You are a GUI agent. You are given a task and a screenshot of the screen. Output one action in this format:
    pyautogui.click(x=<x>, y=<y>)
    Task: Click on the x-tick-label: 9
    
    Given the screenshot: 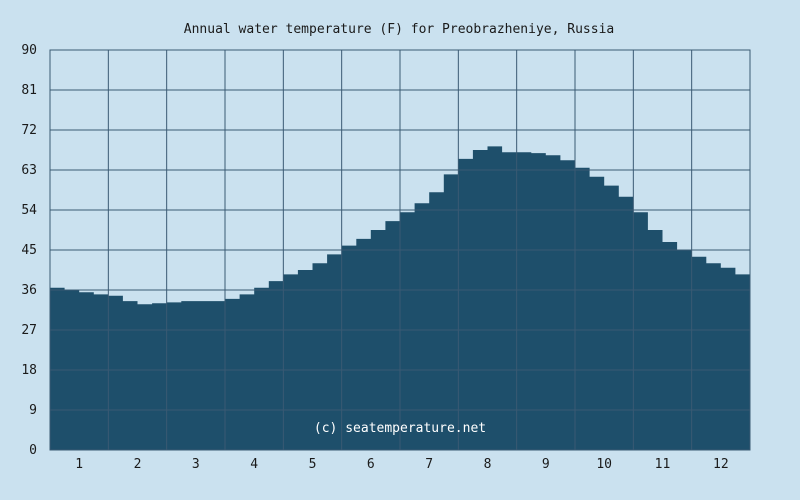 What is the action you would take?
    pyautogui.click(x=546, y=464)
    